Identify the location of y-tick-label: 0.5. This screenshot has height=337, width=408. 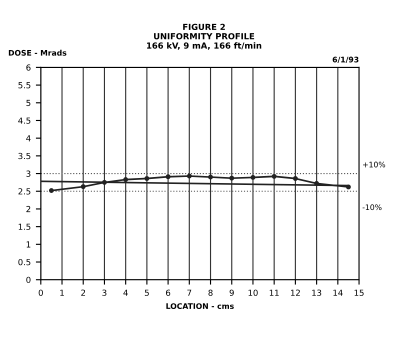
(24, 262).